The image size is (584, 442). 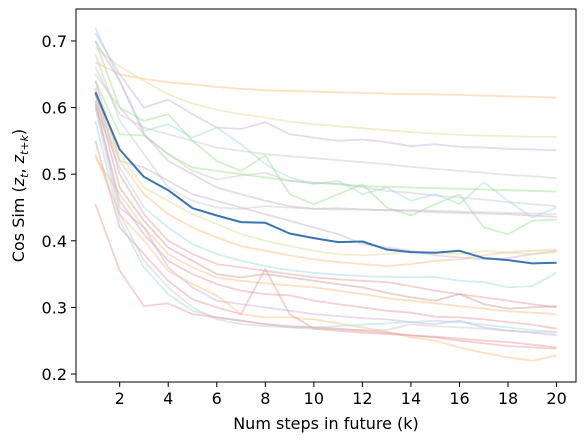 I want to click on x-tick-label: 20, so click(x=556, y=398).